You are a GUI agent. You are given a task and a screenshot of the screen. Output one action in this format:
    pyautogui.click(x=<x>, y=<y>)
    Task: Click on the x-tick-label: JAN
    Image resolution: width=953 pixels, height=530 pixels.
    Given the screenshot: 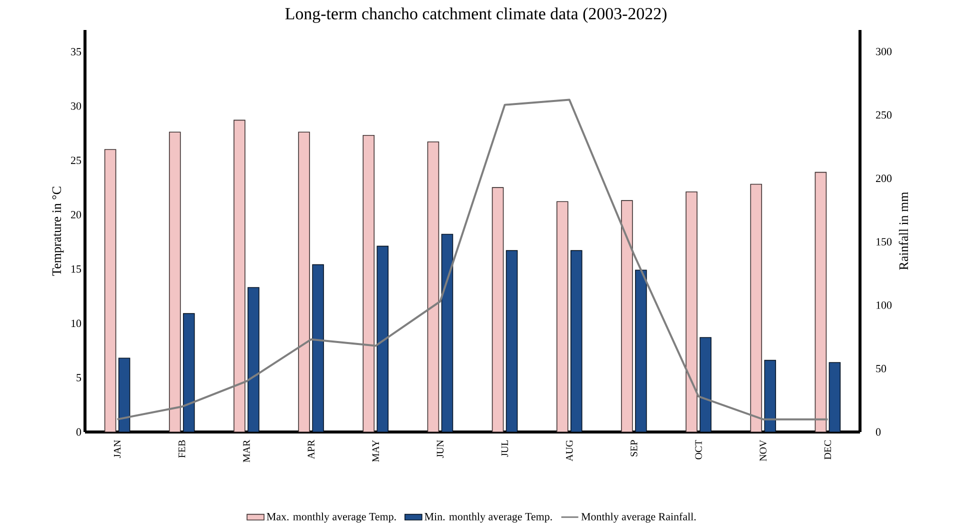 What is the action you would take?
    pyautogui.click(x=117, y=449)
    